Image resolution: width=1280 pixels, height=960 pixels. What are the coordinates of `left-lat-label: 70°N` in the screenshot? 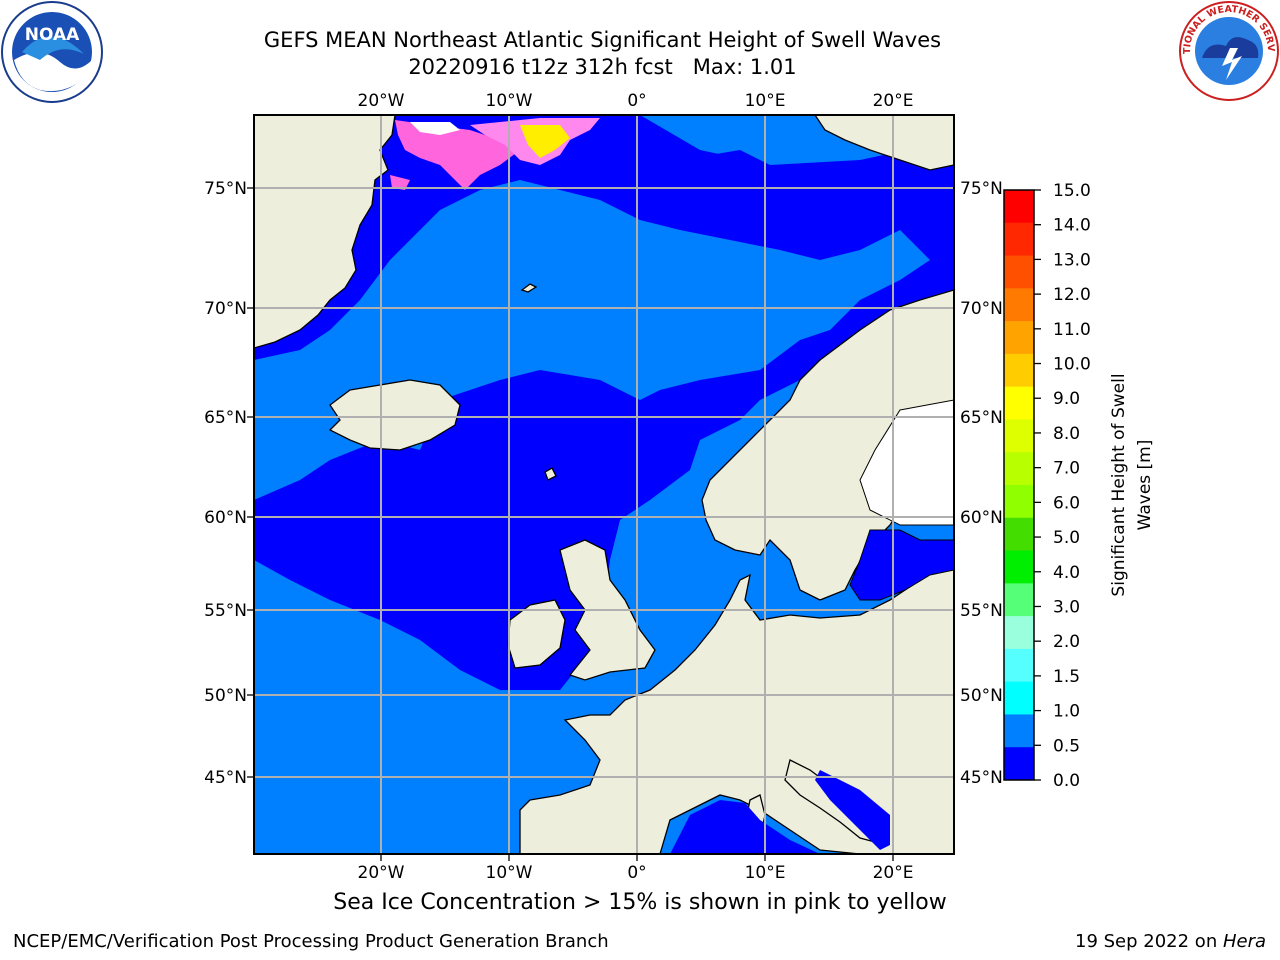 It's located at (225, 309).